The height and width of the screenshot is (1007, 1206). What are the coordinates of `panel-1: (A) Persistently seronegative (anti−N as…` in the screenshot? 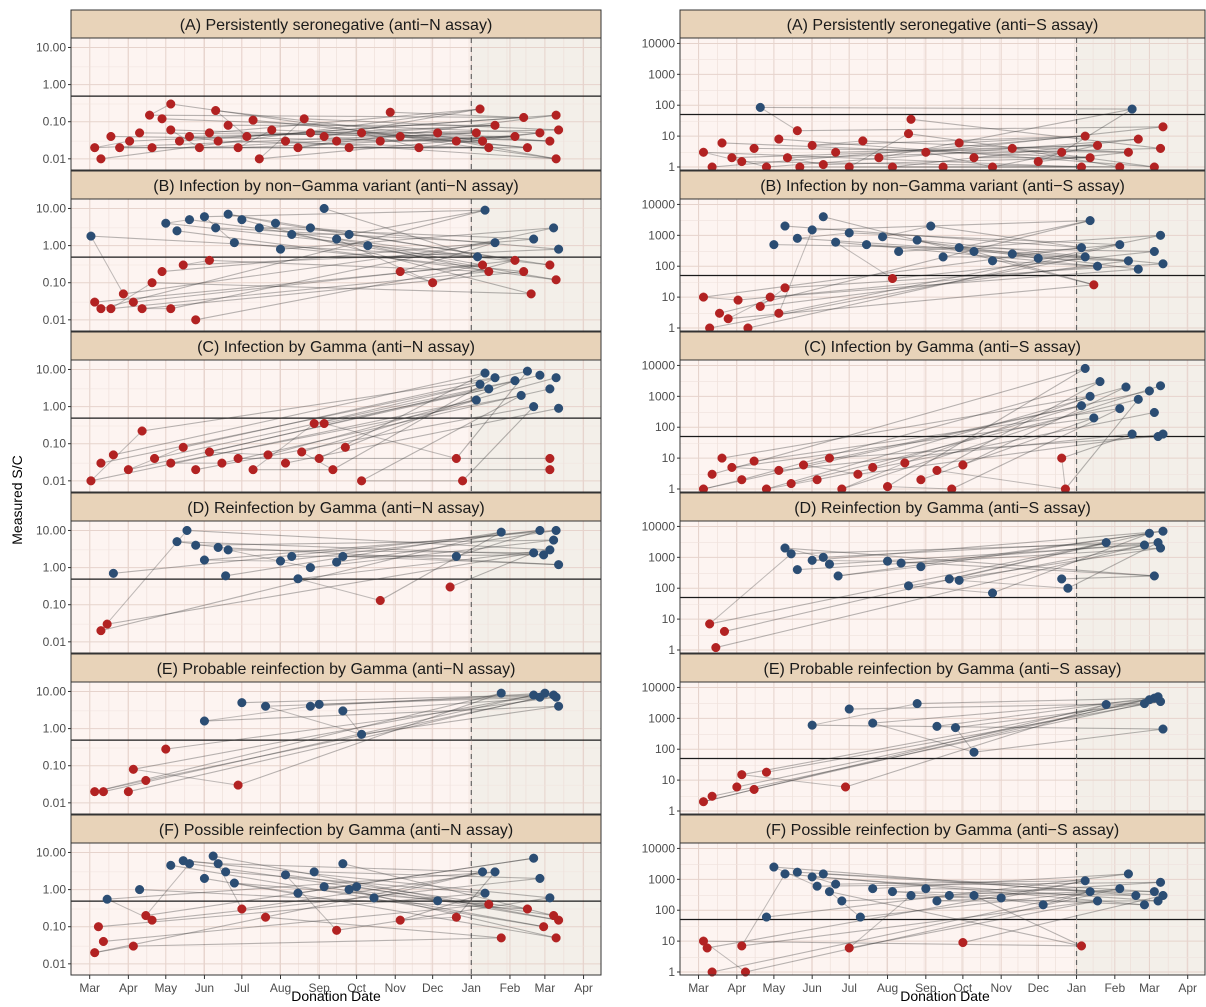 It's located at (319, 90).